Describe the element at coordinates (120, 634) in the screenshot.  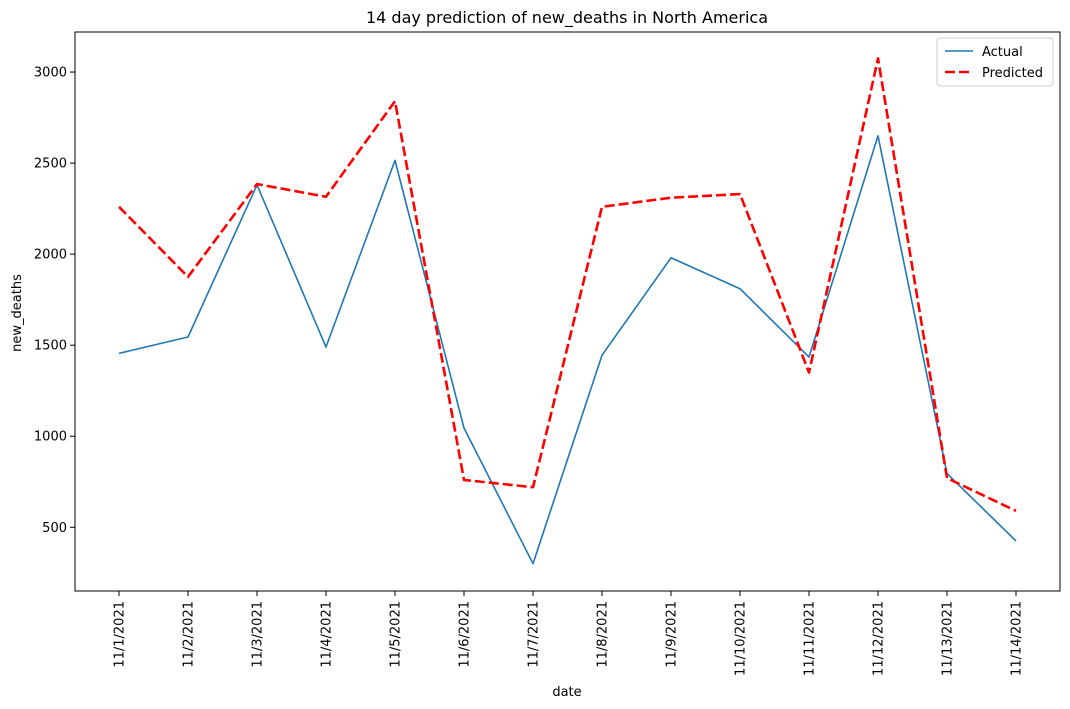
I see `x-tick-label: 11/1/2021` at that location.